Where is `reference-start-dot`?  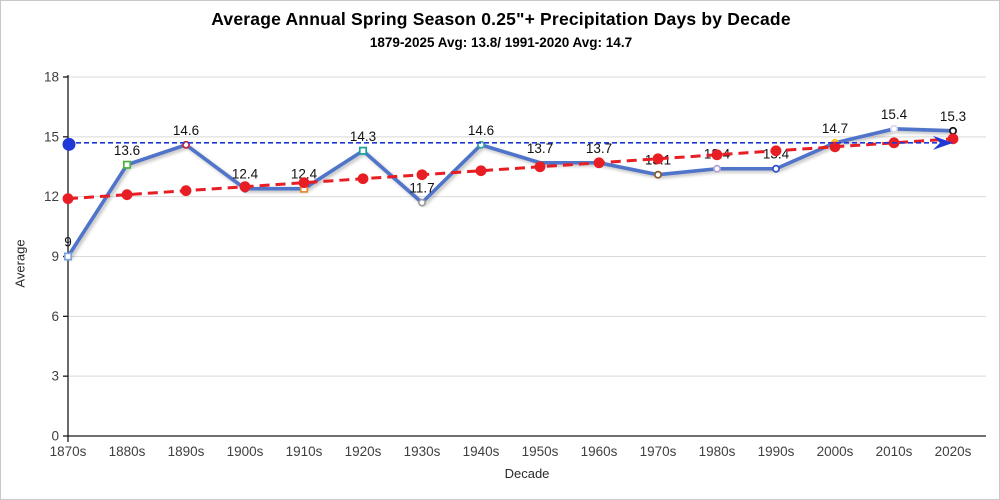 reference-start-dot is located at coordinates (69, 144).